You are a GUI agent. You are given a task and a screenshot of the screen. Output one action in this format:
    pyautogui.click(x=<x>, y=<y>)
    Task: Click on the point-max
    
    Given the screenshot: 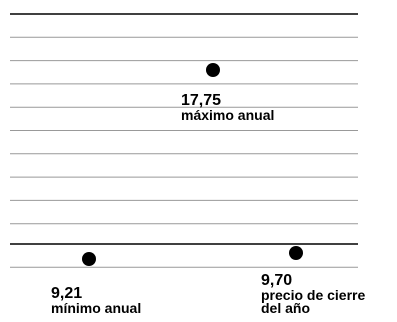 What is the action you would take?
    pyautogui.click(x=213, y=70)
    